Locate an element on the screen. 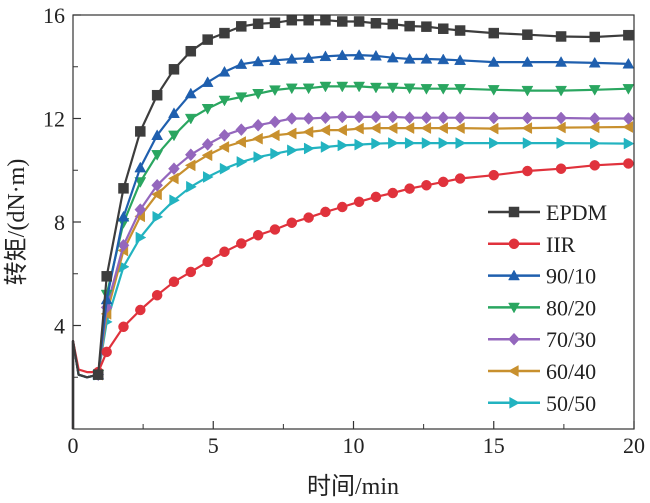 The height and width of the screenshot is (503, 650). y-tick-label: 4 is located at coordinates (59, 326).